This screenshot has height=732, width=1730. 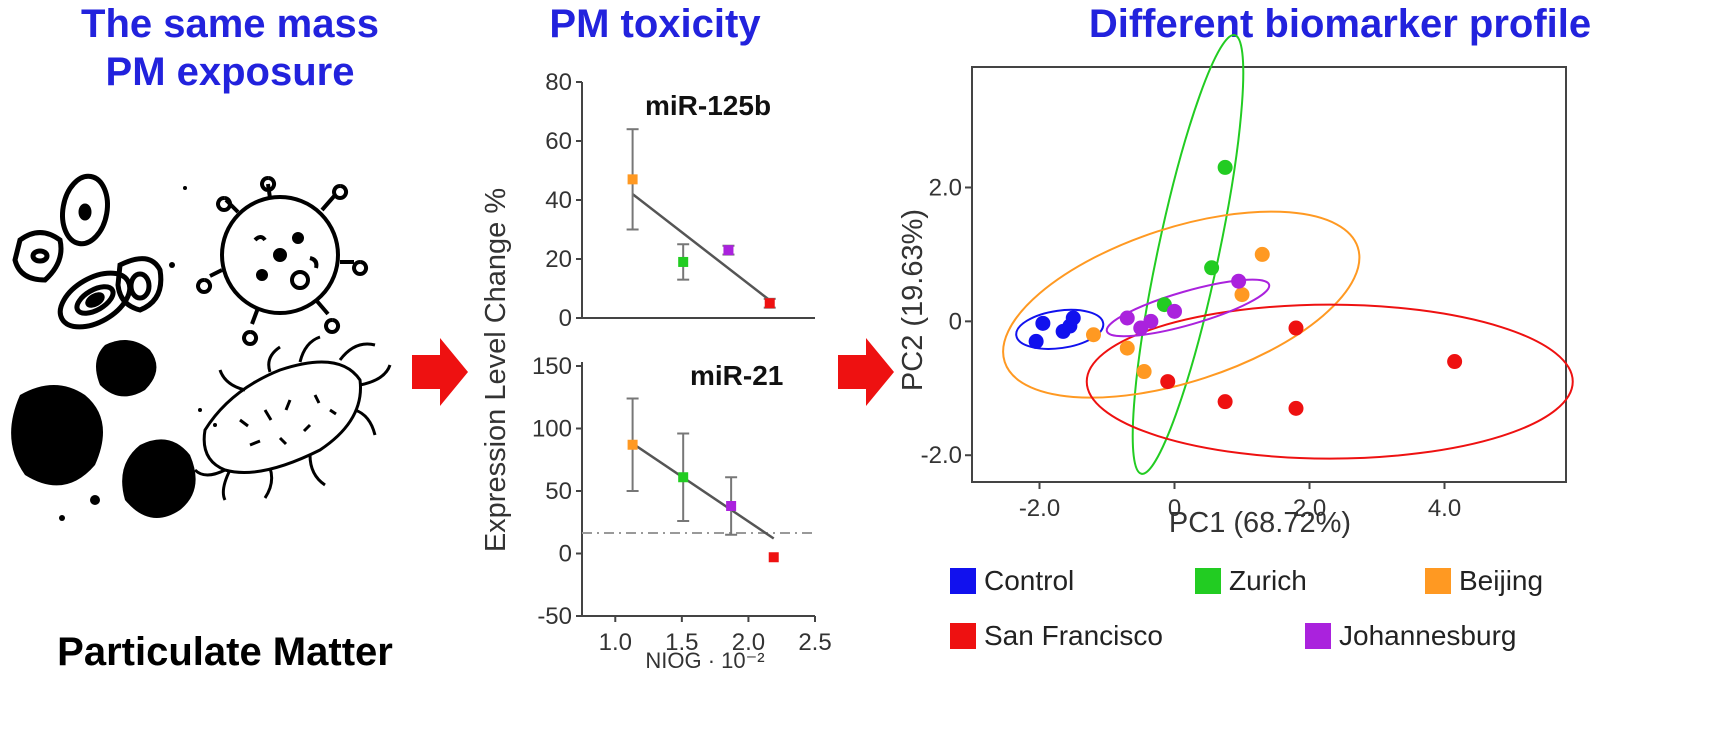 I want to click on legend-johannesburg: Johannesburg, so click(x=1410, y=636).